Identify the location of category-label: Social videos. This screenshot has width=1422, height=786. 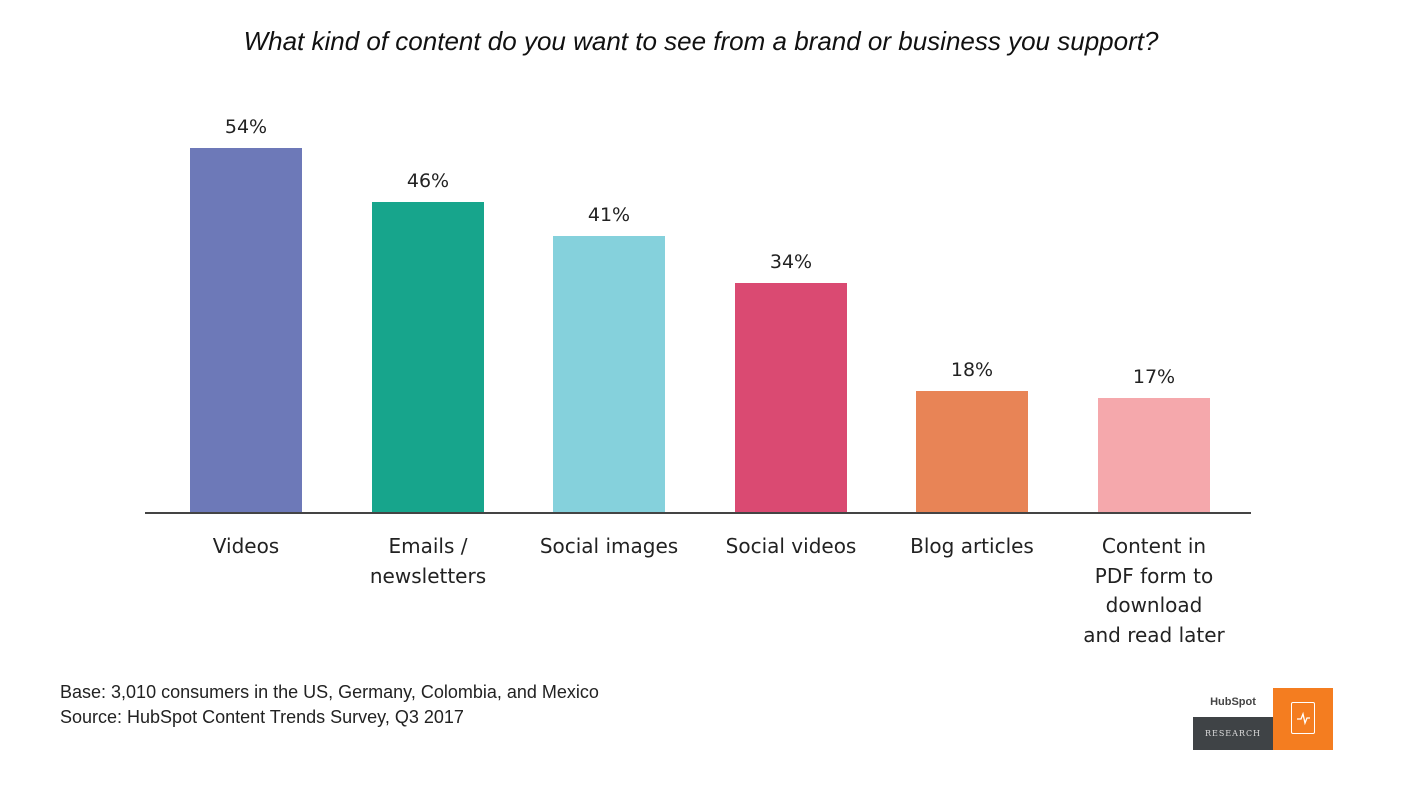
(791, 546).